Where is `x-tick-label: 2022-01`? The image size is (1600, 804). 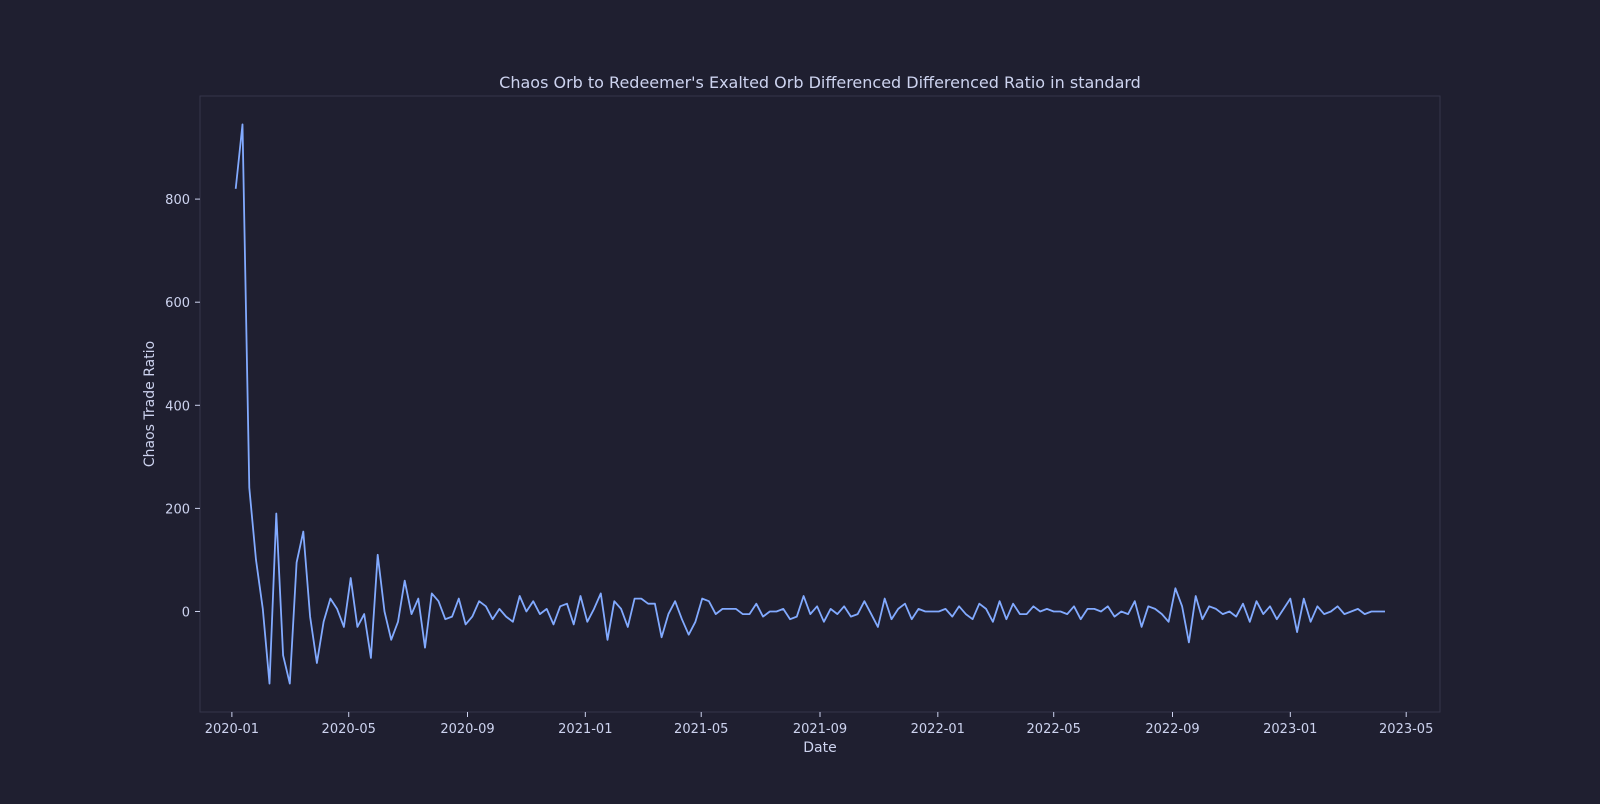 x-tick-label: 2022-01 is located at coordinates (938, 729).